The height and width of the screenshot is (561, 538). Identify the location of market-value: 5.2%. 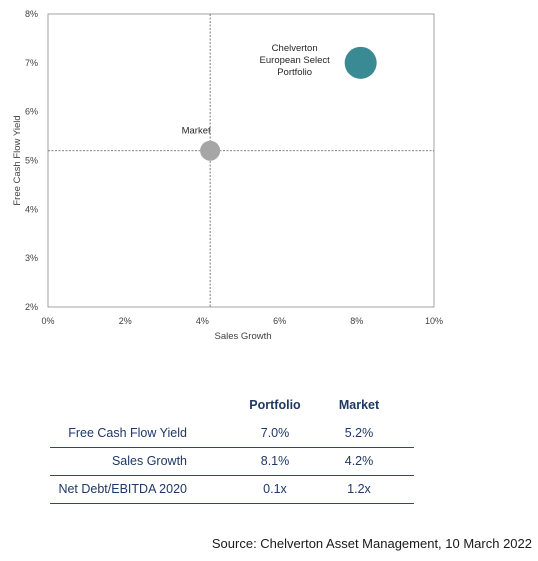
(359, 433).